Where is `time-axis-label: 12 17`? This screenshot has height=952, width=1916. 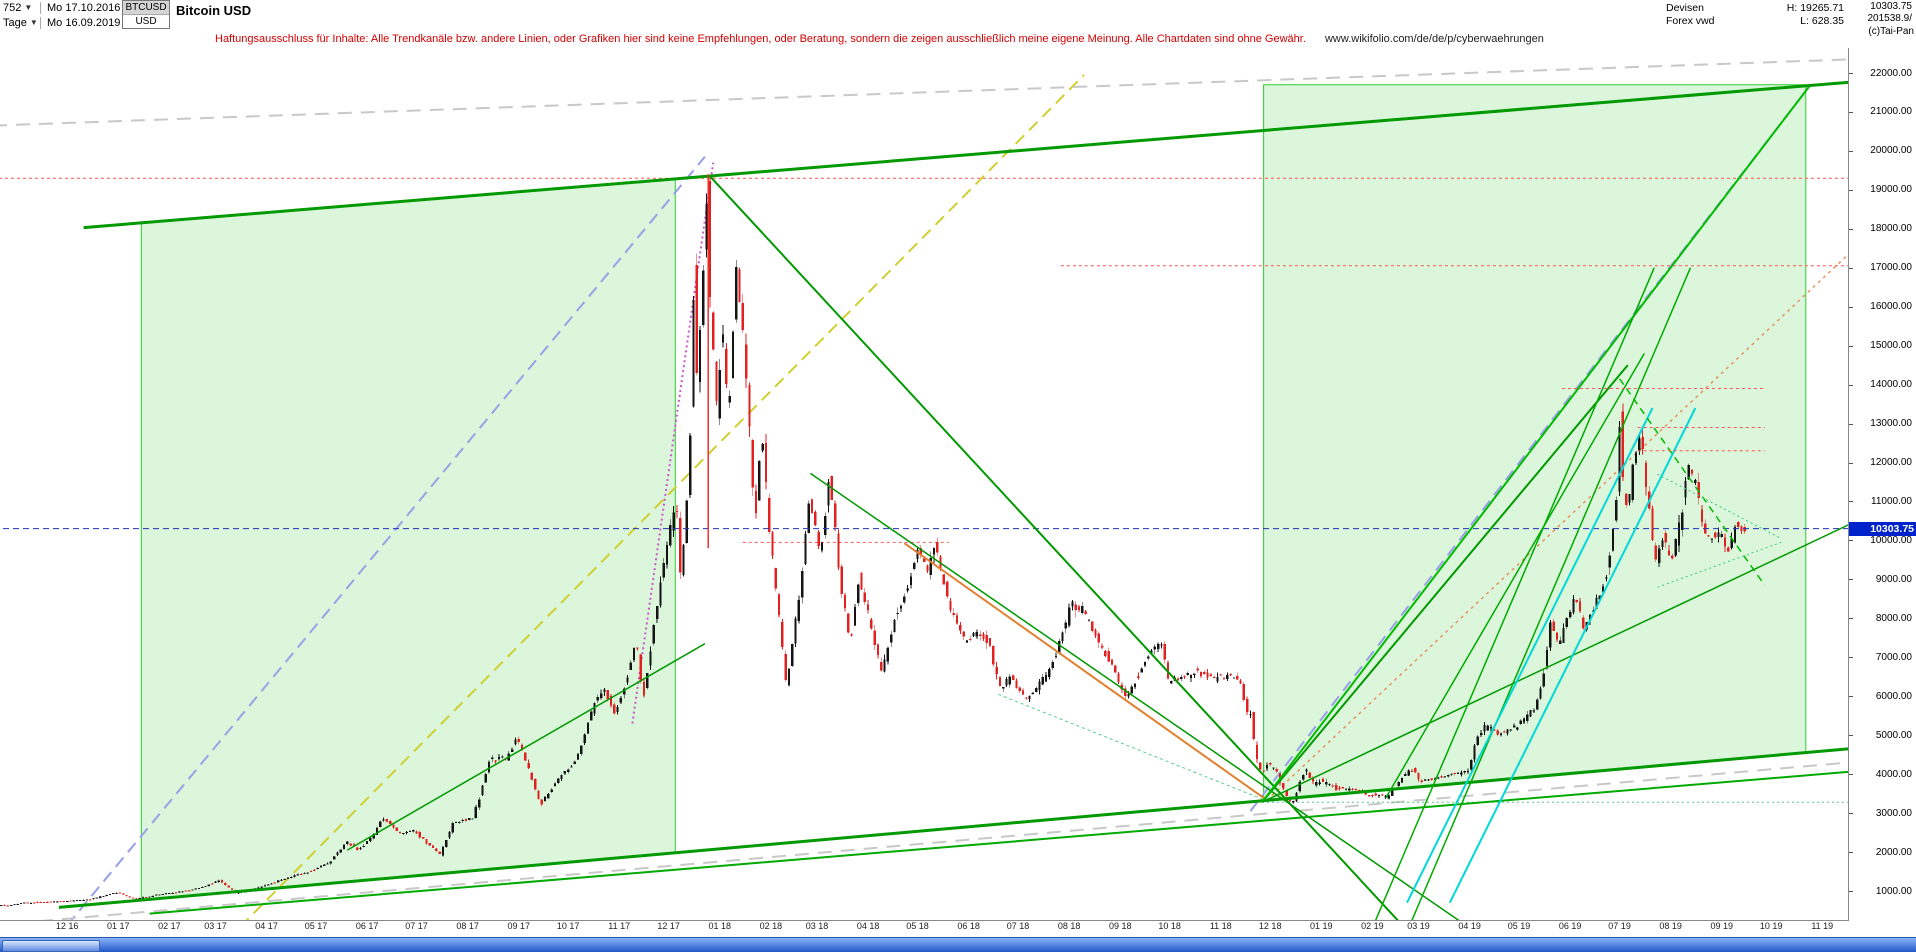
time-axis-label: 12 17 is located at coordinates (668, 926).